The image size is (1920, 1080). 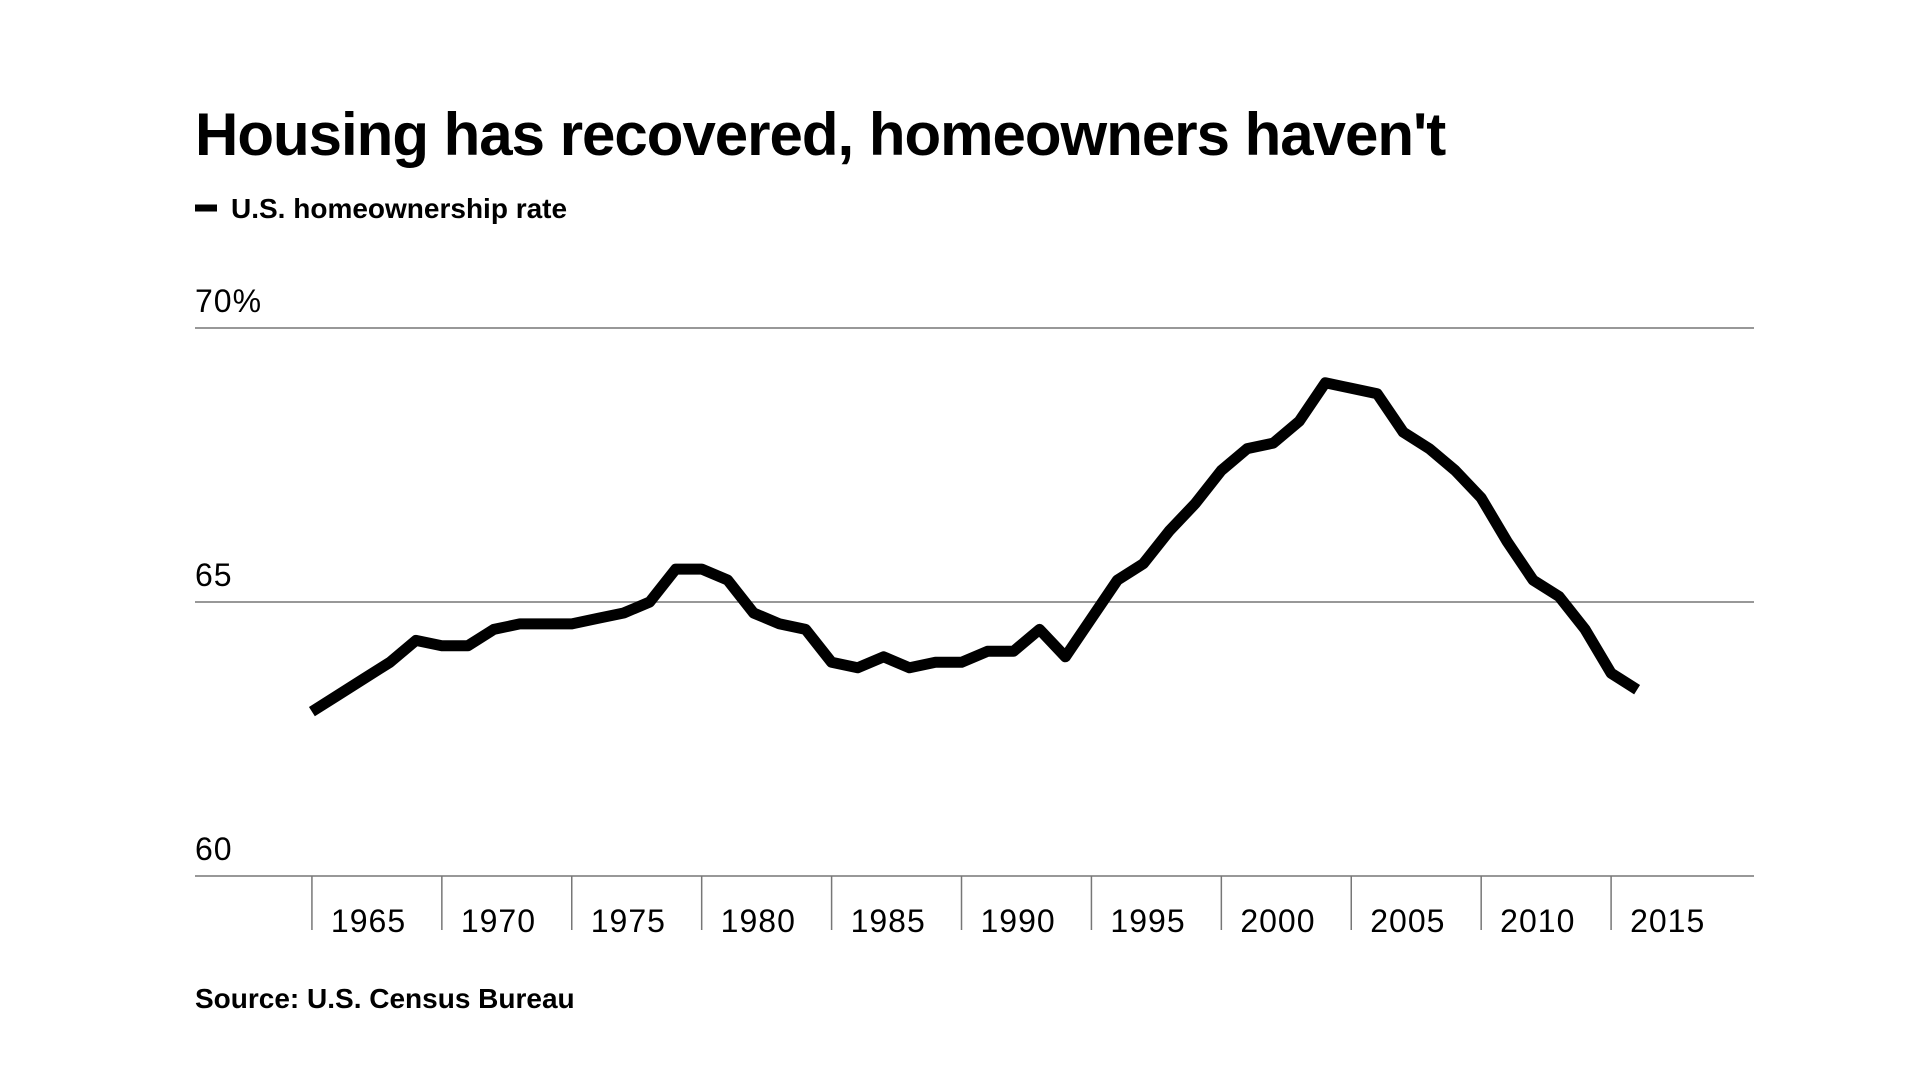 I want to click on source: Source: U.S. Census Bureau, so click(x=385, y=998).